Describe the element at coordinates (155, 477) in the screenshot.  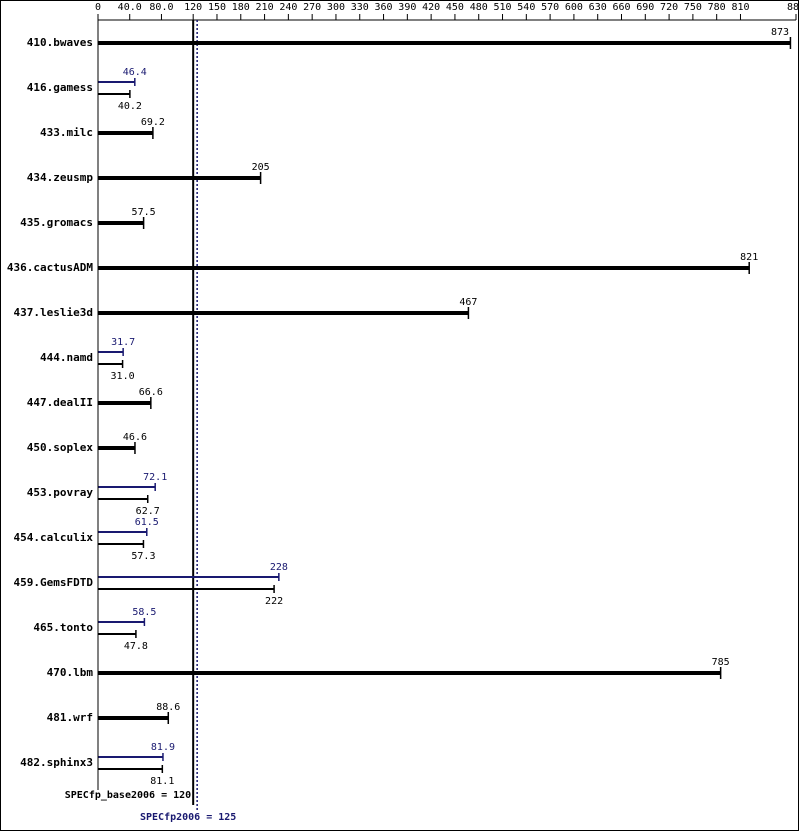
I see `value-label: 72.1` at that location.